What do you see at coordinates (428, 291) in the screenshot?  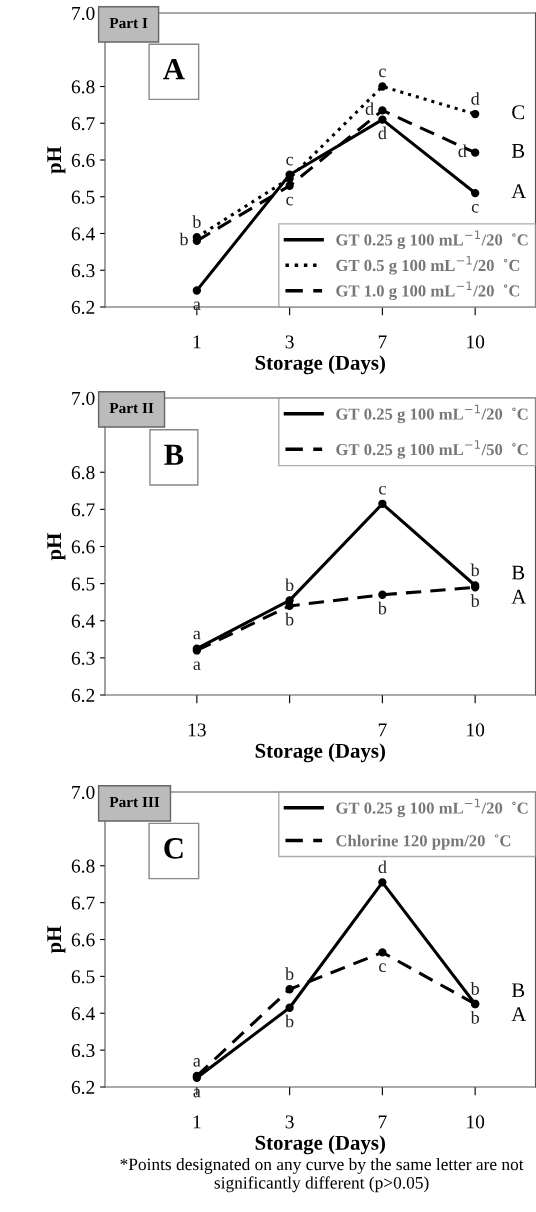 I see `legend-label: GT 1.0 g 100 mL$^{−1}$/20 ˚C` at bounding box center [428, 291].